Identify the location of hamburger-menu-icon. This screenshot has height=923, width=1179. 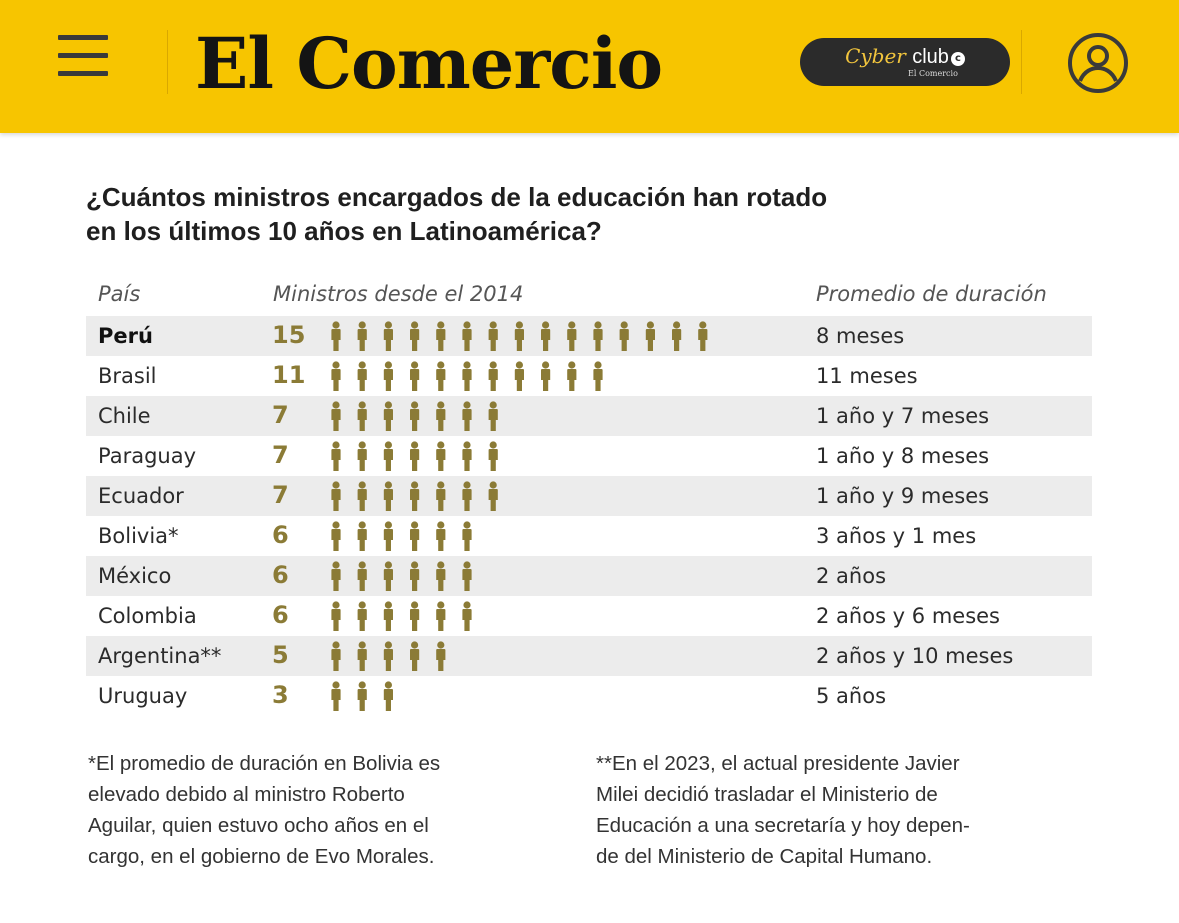
(84, 56).